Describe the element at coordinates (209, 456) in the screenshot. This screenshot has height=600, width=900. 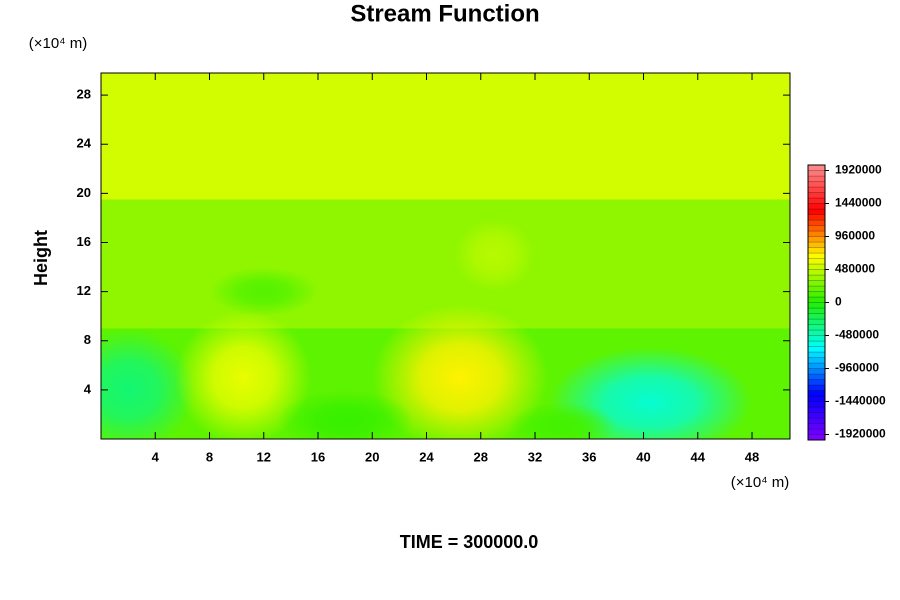
I see `x-tick-label: 8` at that location.